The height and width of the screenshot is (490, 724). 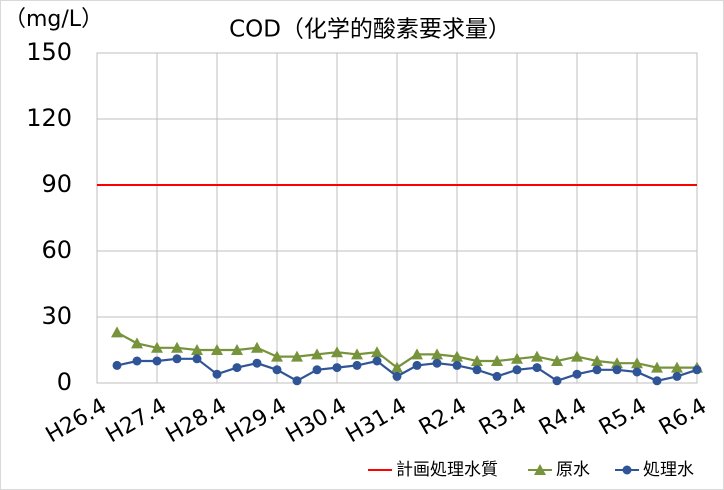 What do you see at coordinates (573, 470) in the screenshot?
I see `legend-label: 原水` at bounding box center [573, 470].